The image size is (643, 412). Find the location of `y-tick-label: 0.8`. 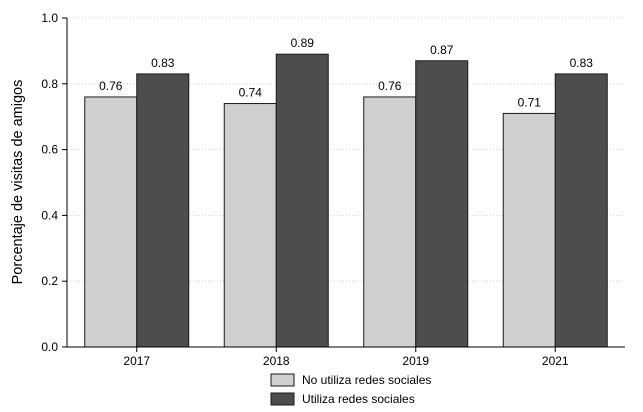

y-tick-label: 0.8 is located at coordinates (49, 84).